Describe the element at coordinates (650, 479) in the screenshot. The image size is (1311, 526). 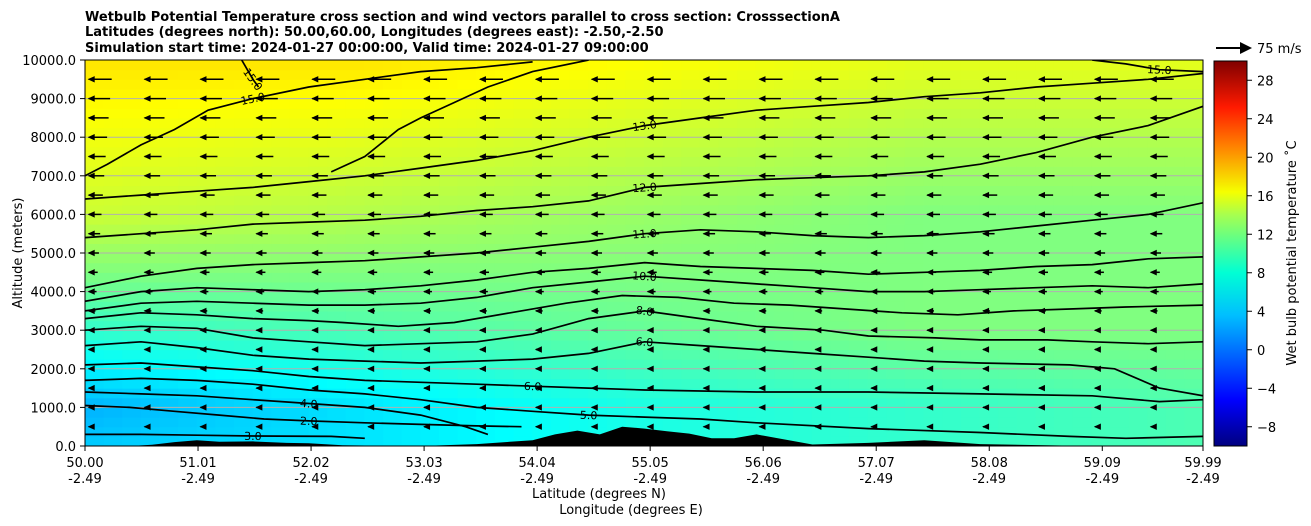
I see `x-tick-label-lon: -2.49` at that location.